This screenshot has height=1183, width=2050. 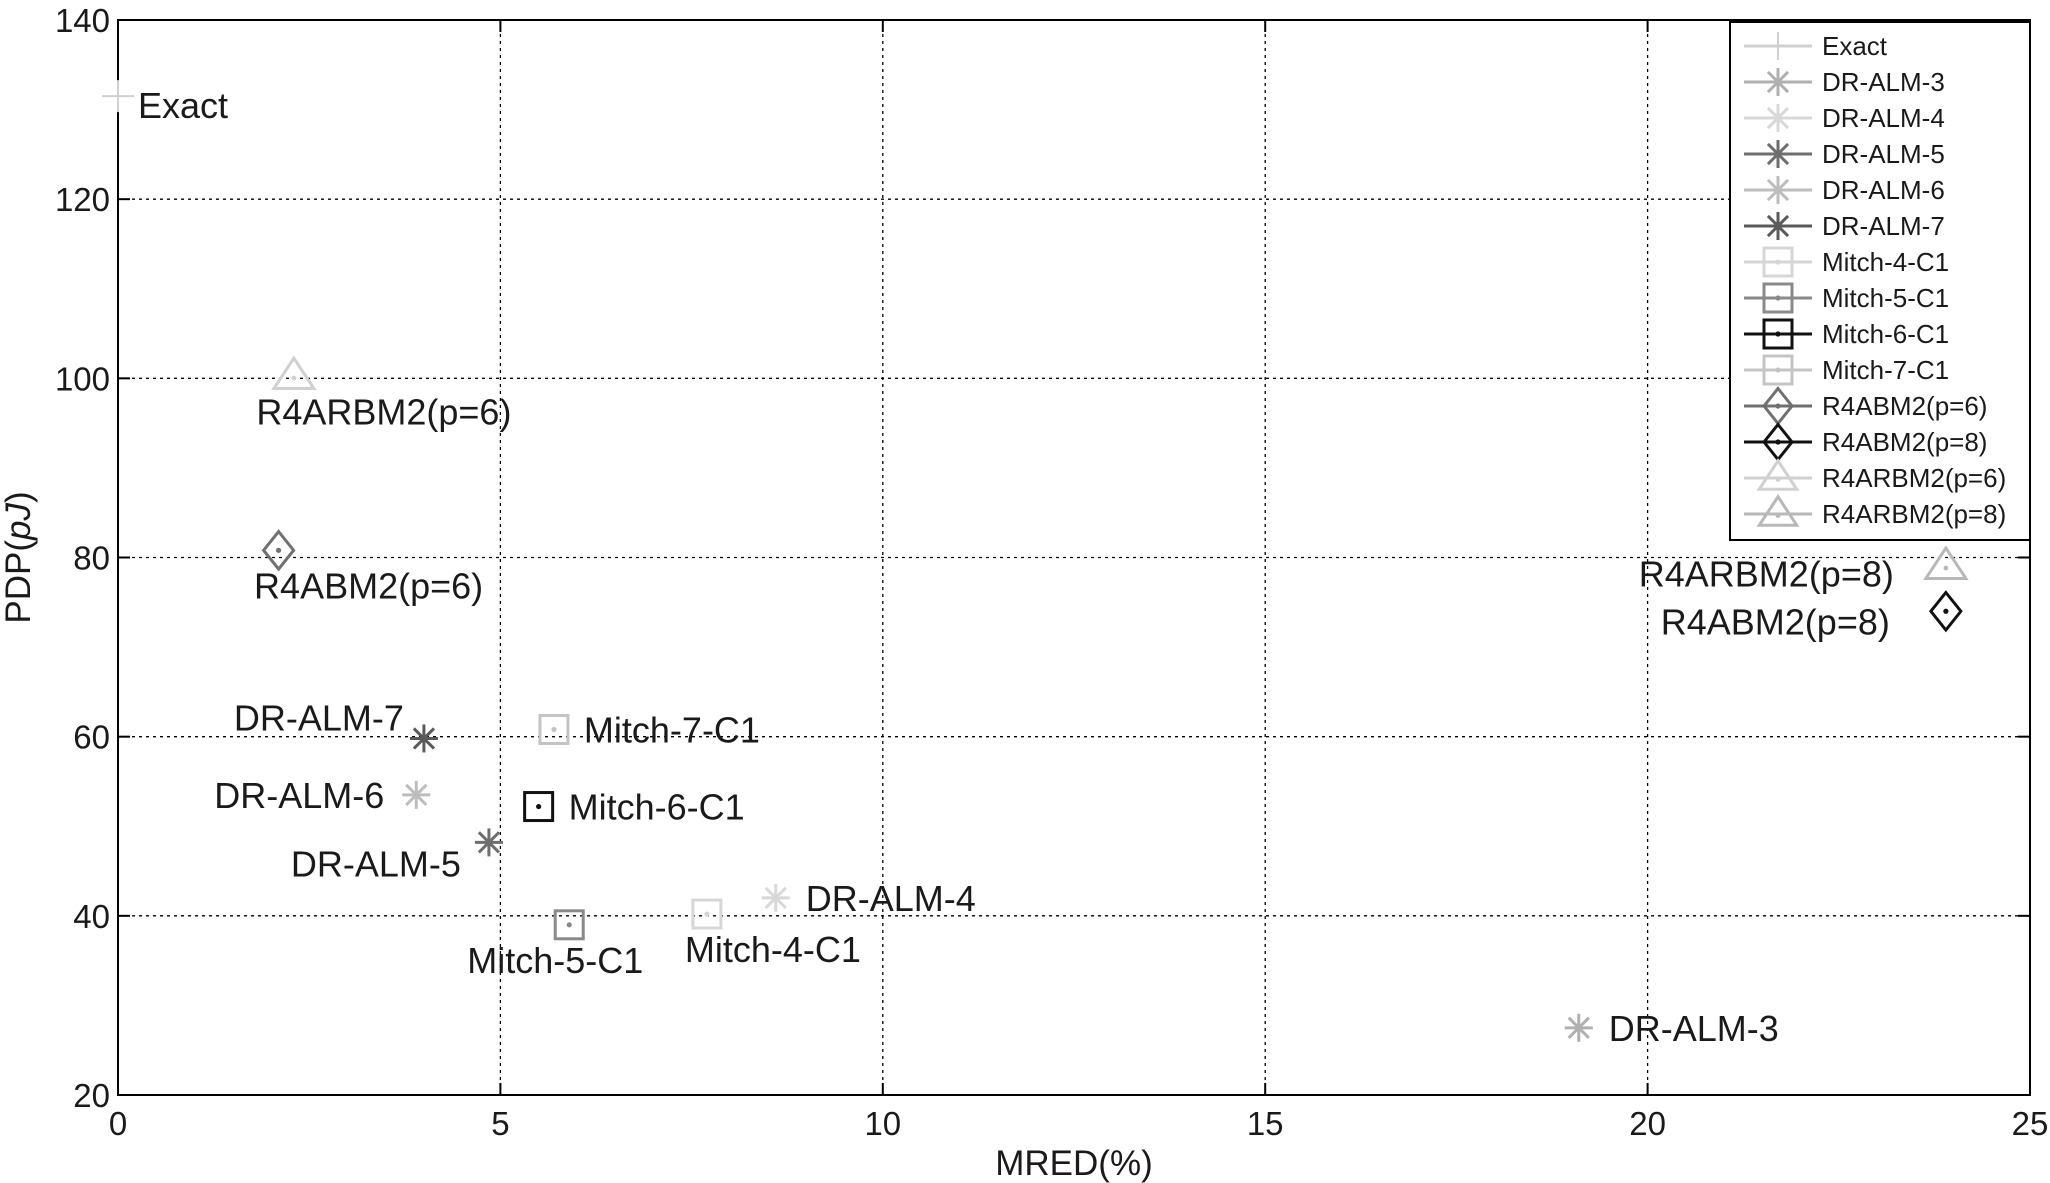 What do you see at coordinates (1885, 370) in the screenshot?
I see `legend-label-mitch-7-c1: Mitch-7-C1` at bounding box center [1885, 370].